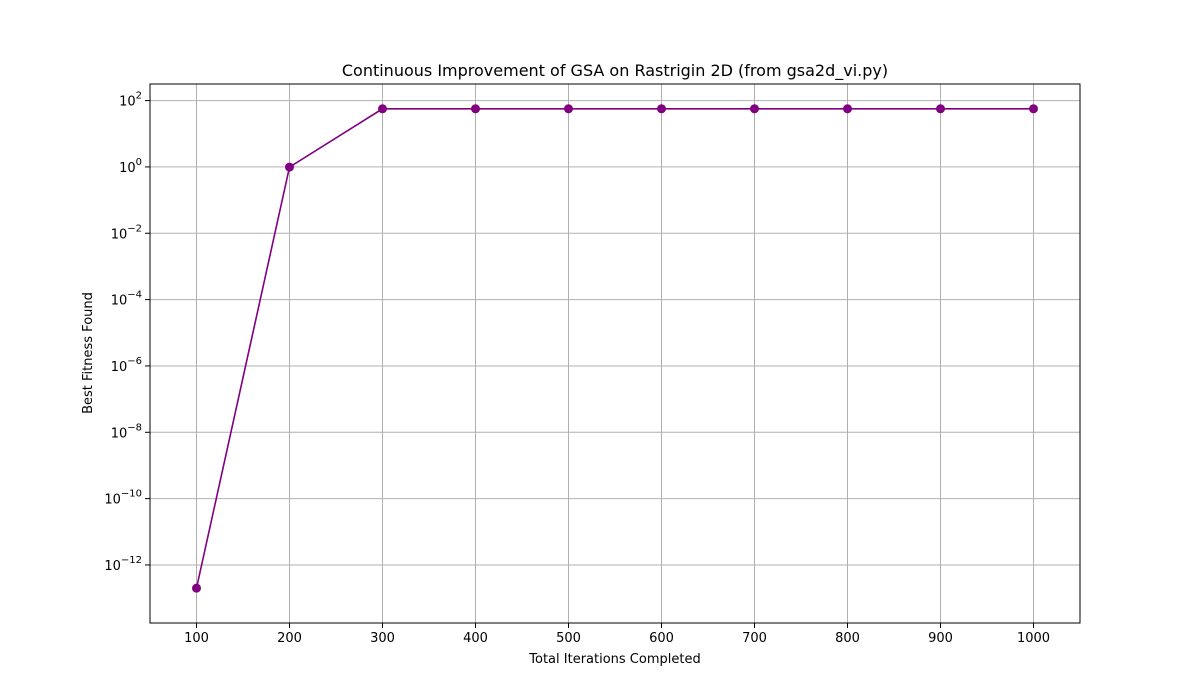 The height and width of the screenshot is (700, 1200). Describe the element at coordinates (1033, 638) in the screenshot. I see `x-tick-label: 1000` at that location.